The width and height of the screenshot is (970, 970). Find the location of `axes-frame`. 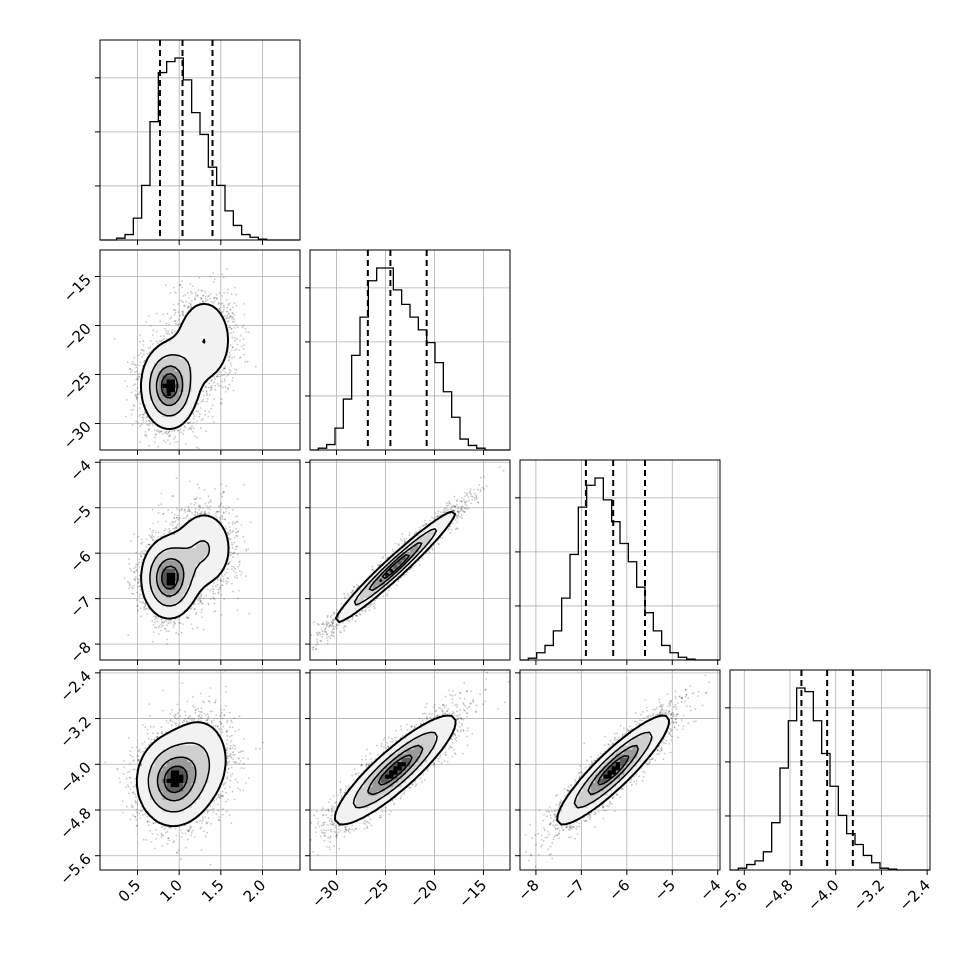

axes-frame is located at coordinates (200, 350).